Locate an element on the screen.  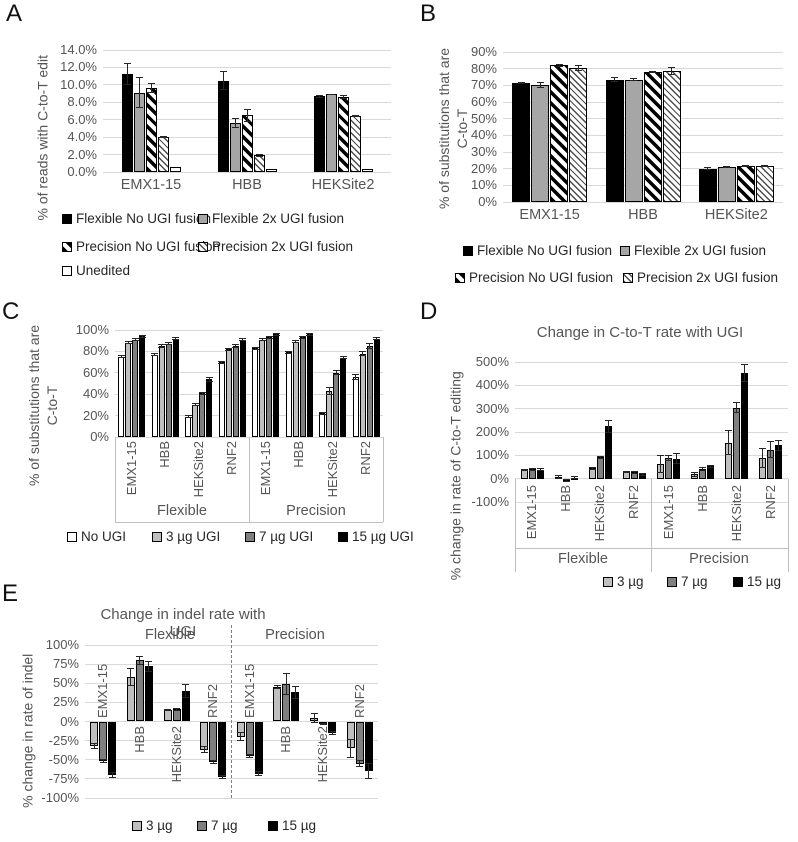
legend-item: 3 µg UGI is located at coordinates (186, 536).